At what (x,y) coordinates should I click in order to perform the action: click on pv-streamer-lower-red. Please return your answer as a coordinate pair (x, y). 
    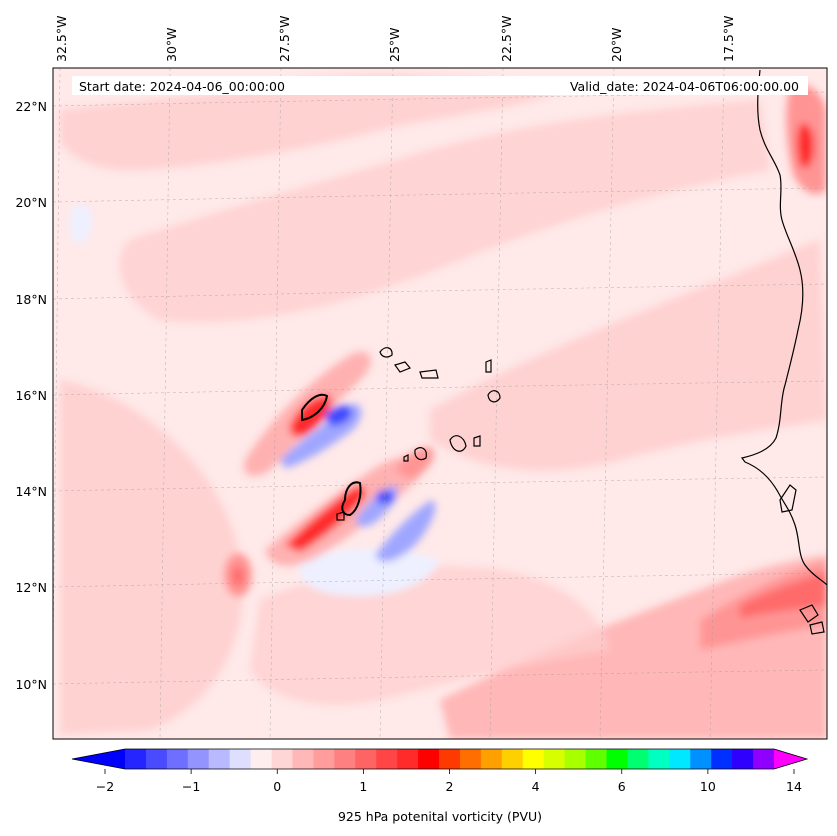
    Looking at the image, I should click on (325, 519).